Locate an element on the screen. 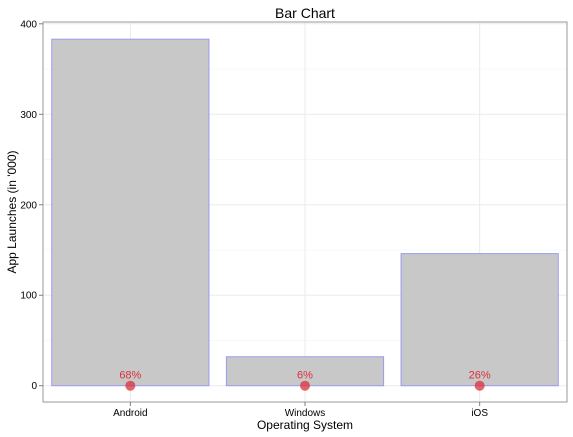 This screenshot has width=573, height=437. x-axis-title: Operating System is located at coordinates (305, 425).